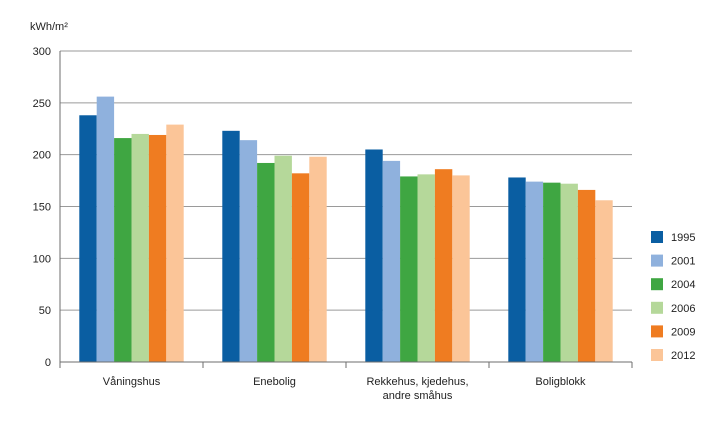 This screenshot has height=425, width=719. Describe the element at coordinates (45, 311) in the screenshot. I see `y-tick-label: 50` at that location.